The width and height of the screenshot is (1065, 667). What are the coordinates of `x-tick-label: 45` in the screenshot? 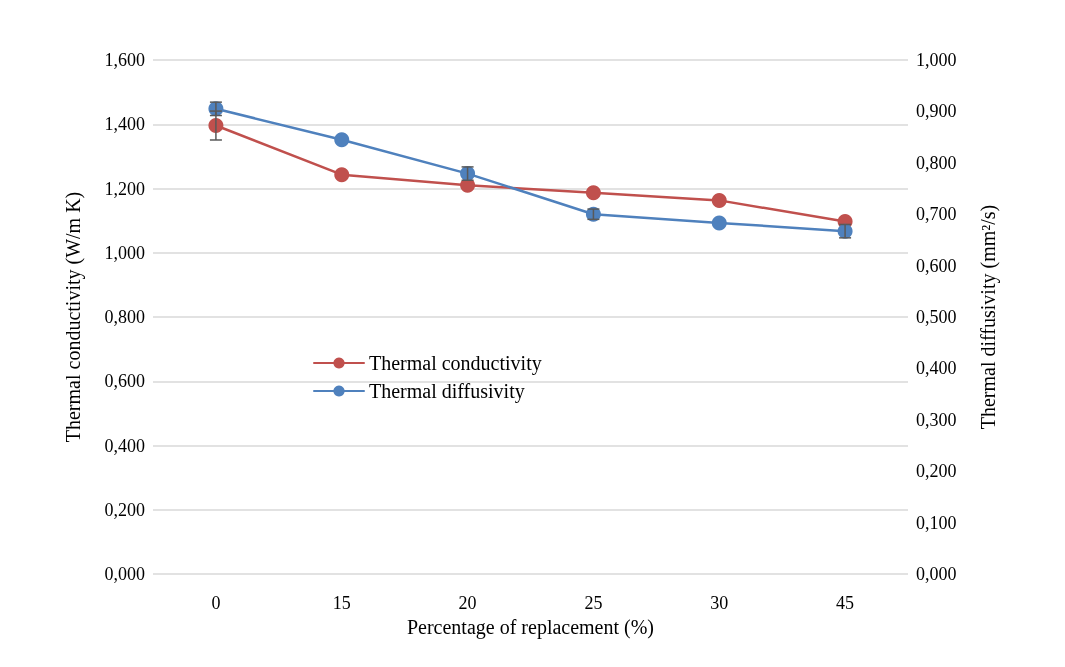 It's located at (845, 603).